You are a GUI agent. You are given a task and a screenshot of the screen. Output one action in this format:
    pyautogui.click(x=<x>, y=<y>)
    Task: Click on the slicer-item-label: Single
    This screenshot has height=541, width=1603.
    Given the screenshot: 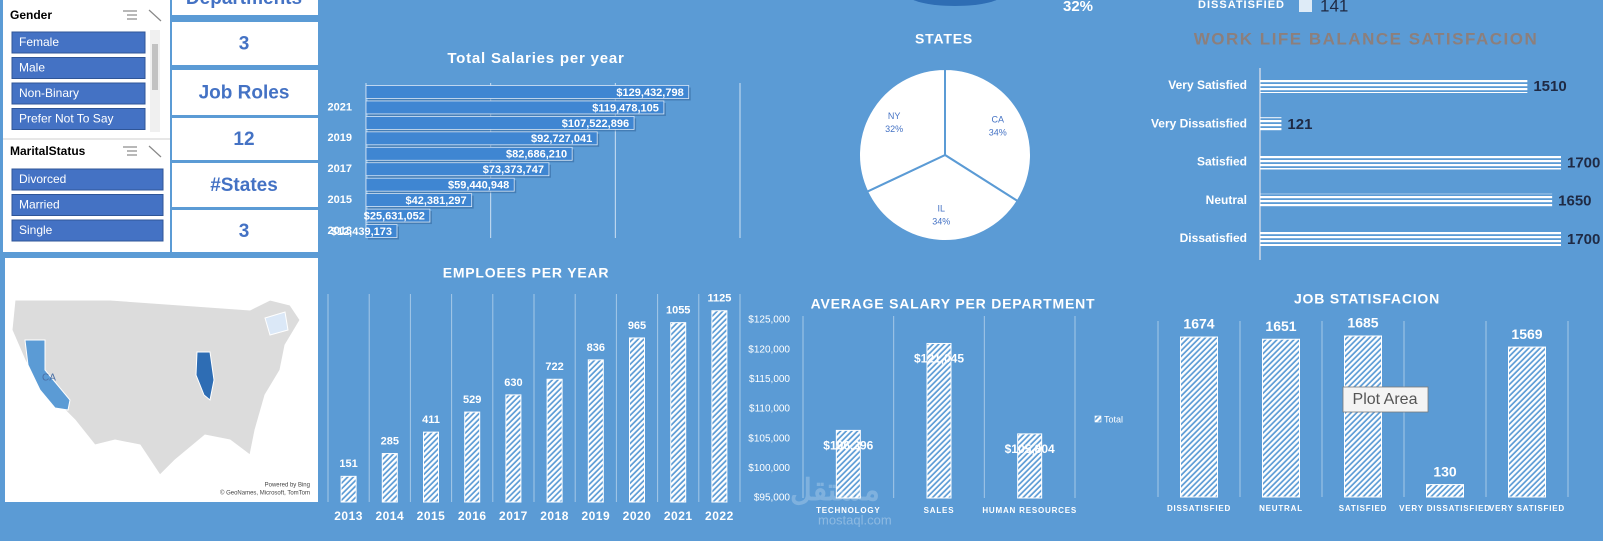 What is the action you would take?
    pyautogui.click(x=36, y=230)
    